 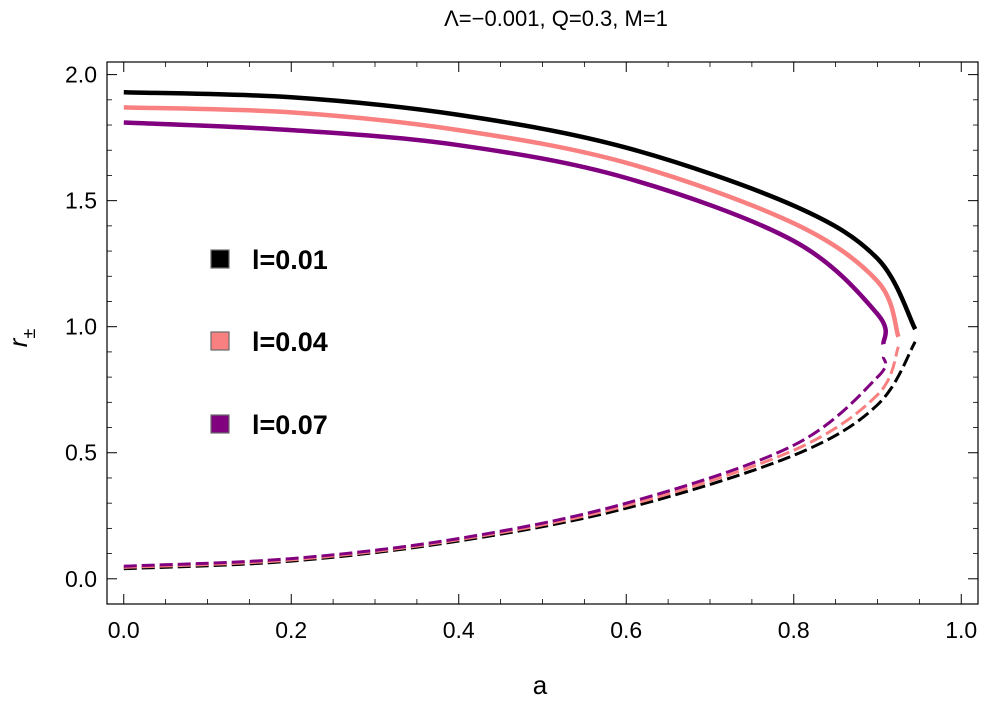 I want to click on y-tick-label: 0.5, so click(x=81, y=453).